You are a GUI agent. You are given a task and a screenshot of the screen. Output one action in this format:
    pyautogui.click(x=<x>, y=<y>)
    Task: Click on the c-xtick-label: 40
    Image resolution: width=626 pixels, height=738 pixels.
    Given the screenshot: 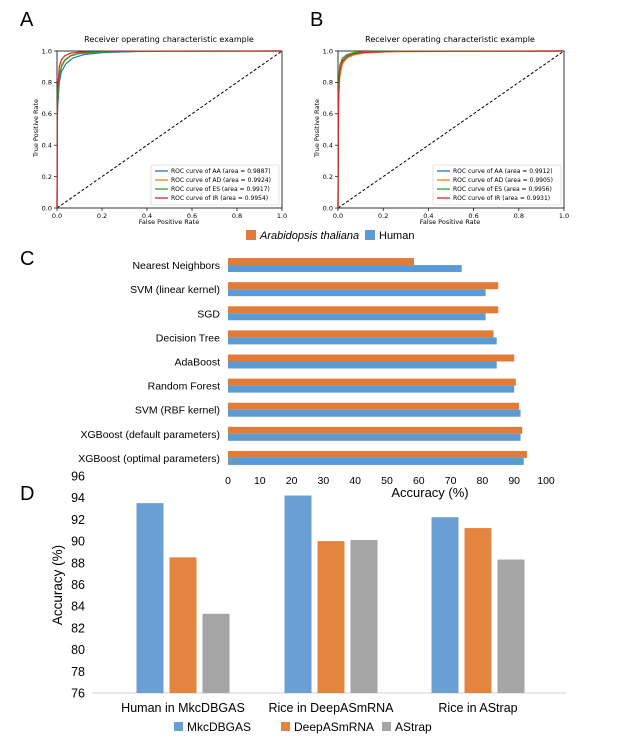 What is the action you would take?
    pyautogui.click(x=355, y=481)
    